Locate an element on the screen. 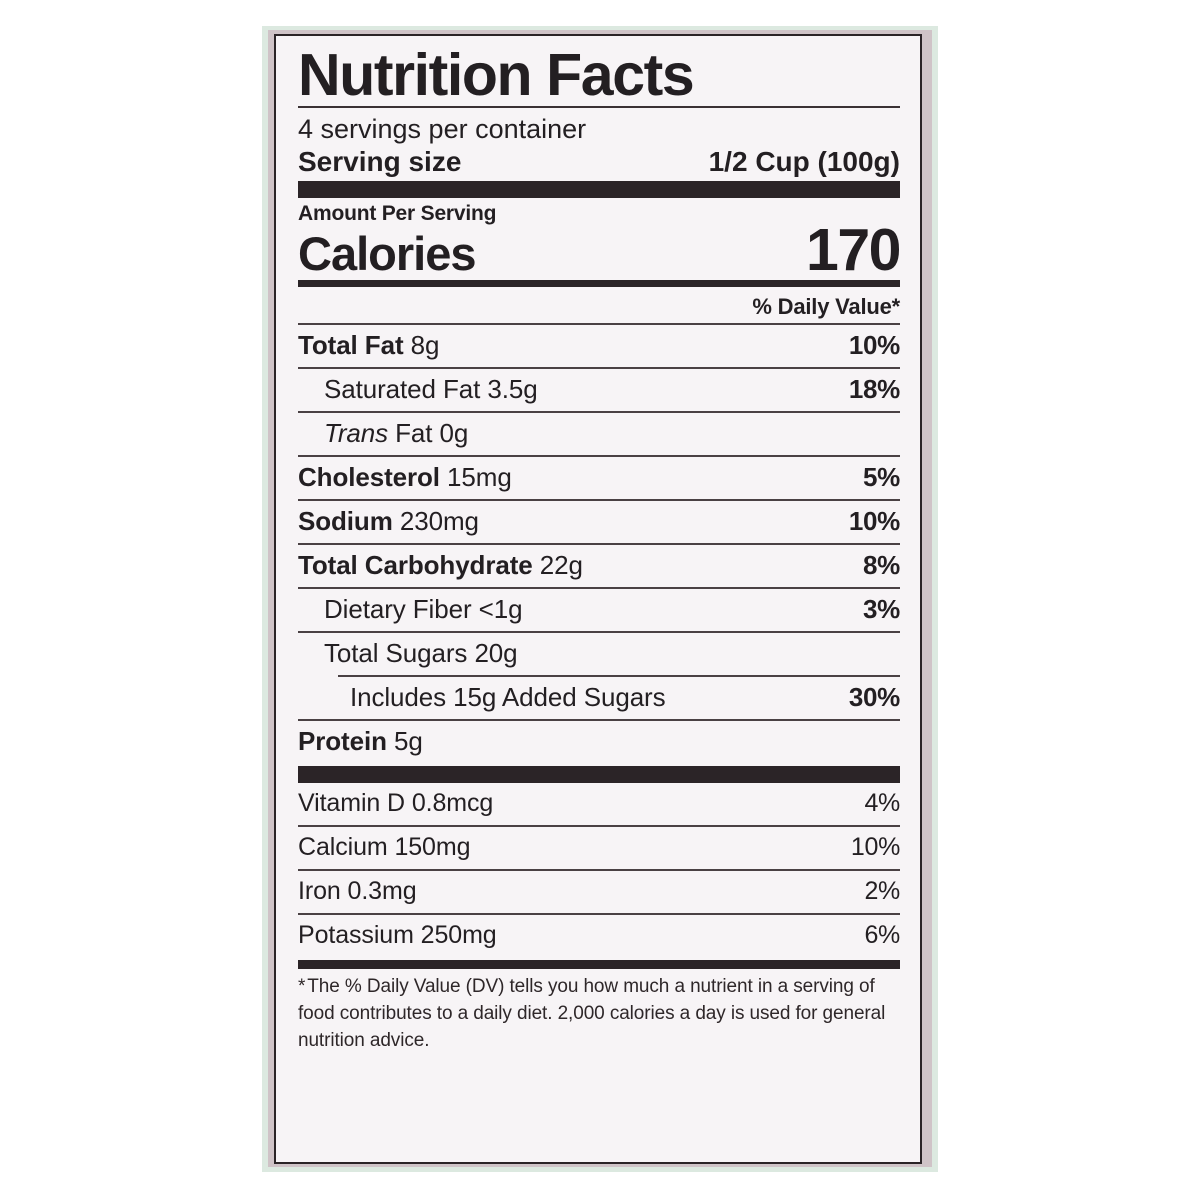 This screenshot has width=1200, height=1200. nutrient-daily-value: 30% is located at coordinates (874, 697).